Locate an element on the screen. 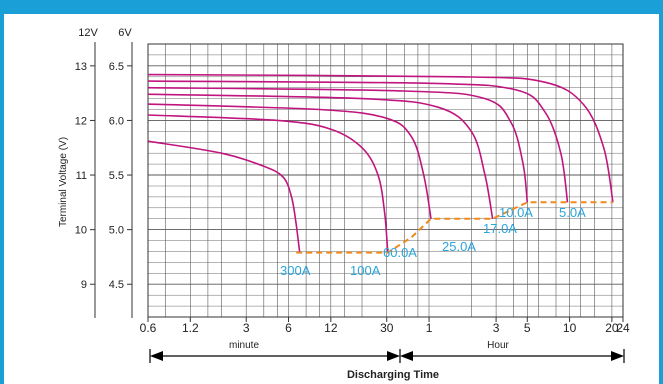 This screenshot has height=384, width=663. y-tick-label-6v: 6.0 is located at coordinates (116, 121).